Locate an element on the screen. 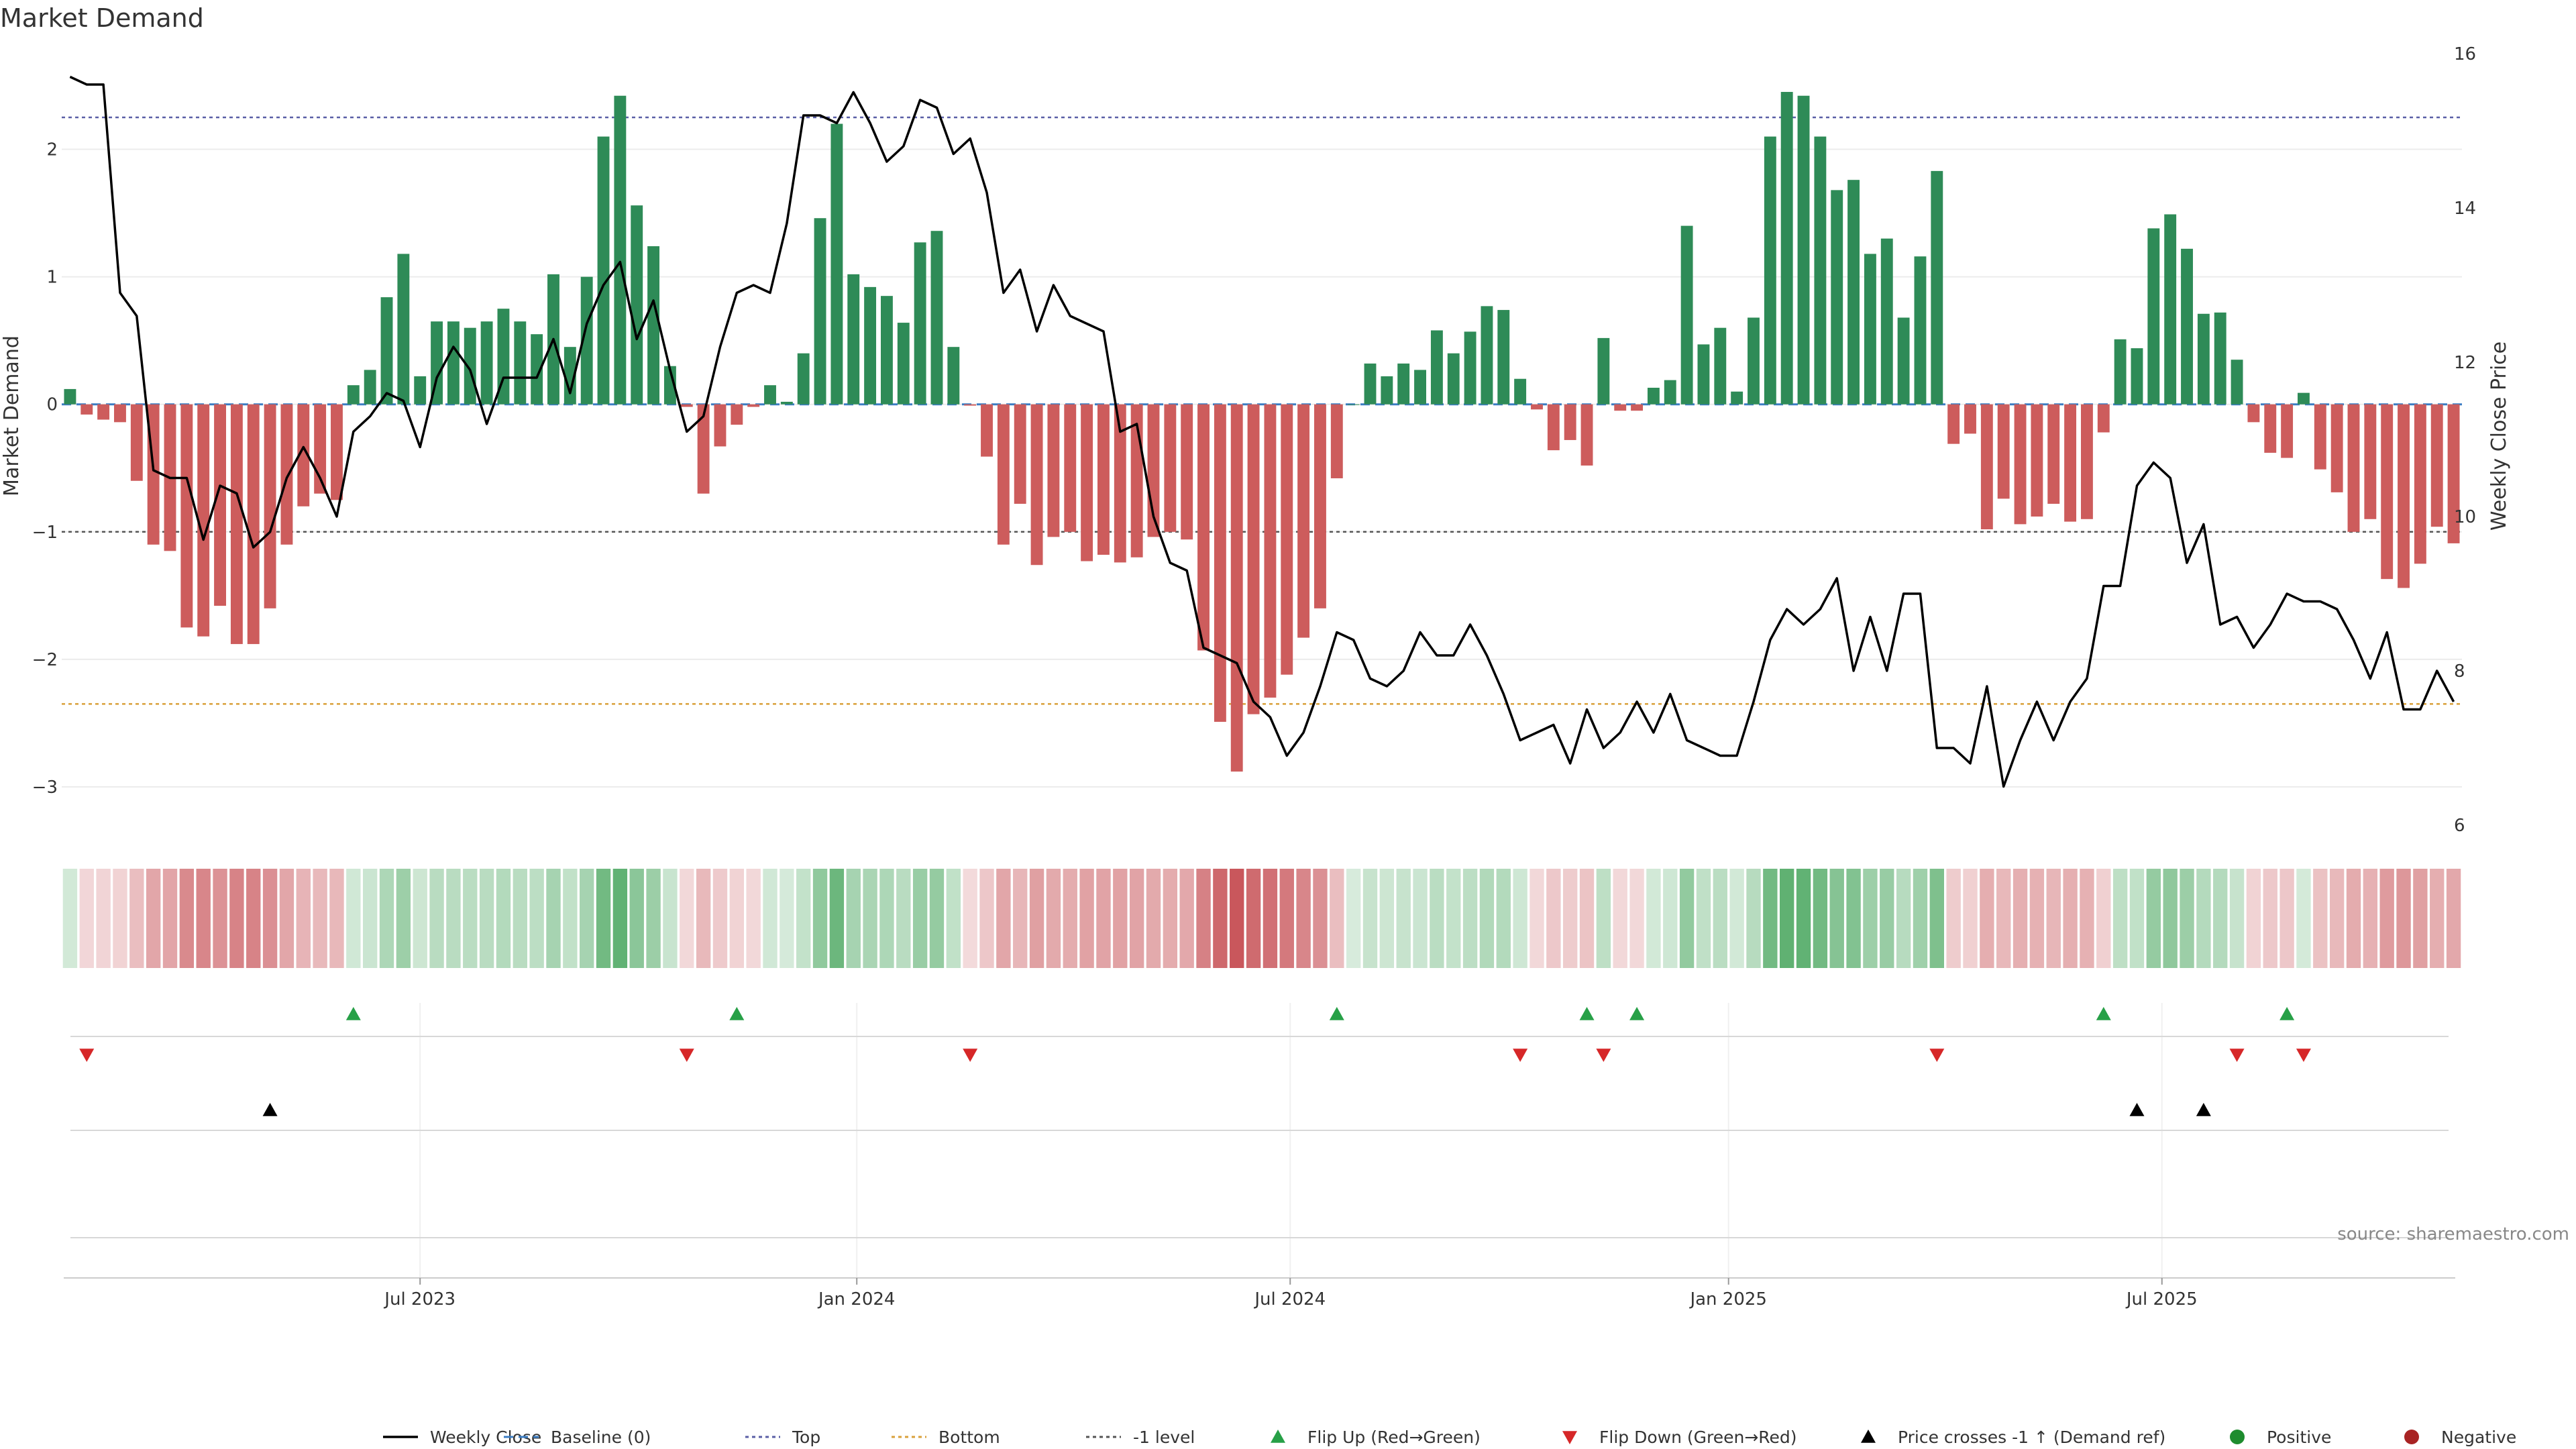 This screenshot has height=1449, width=2576. legend-label: -1 level is located at coordinates (1164, 1437).